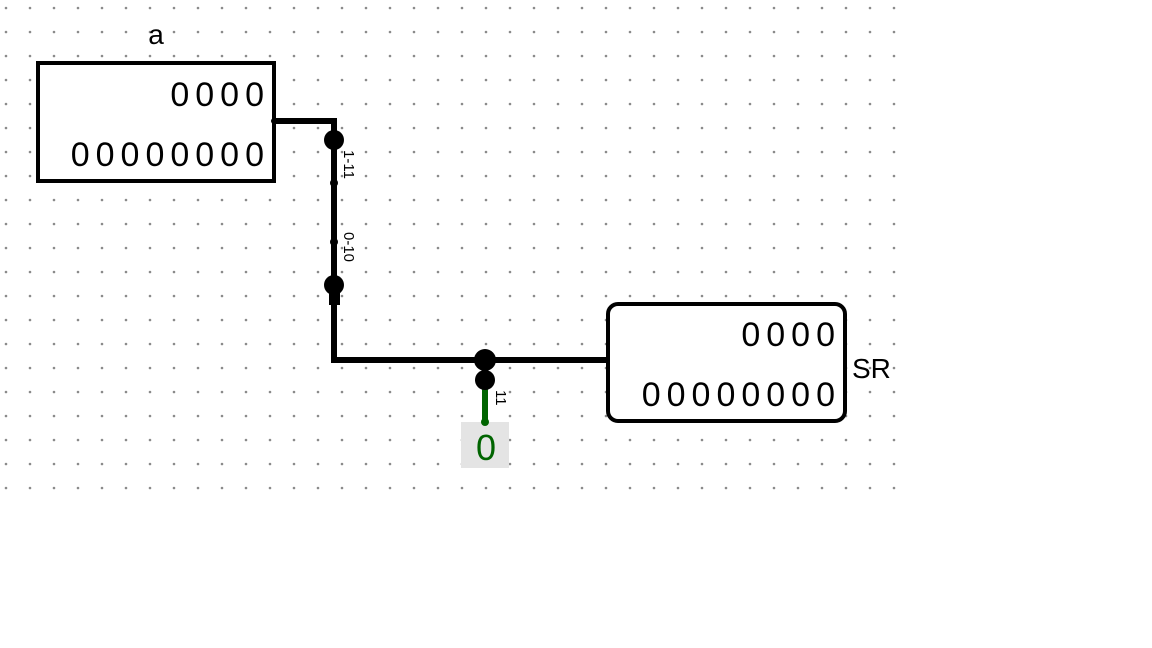 Image resolution: width=1152 pixels, height=648 pixels. I want to click on register-a-high-bits: 0000, so click(220, 95).